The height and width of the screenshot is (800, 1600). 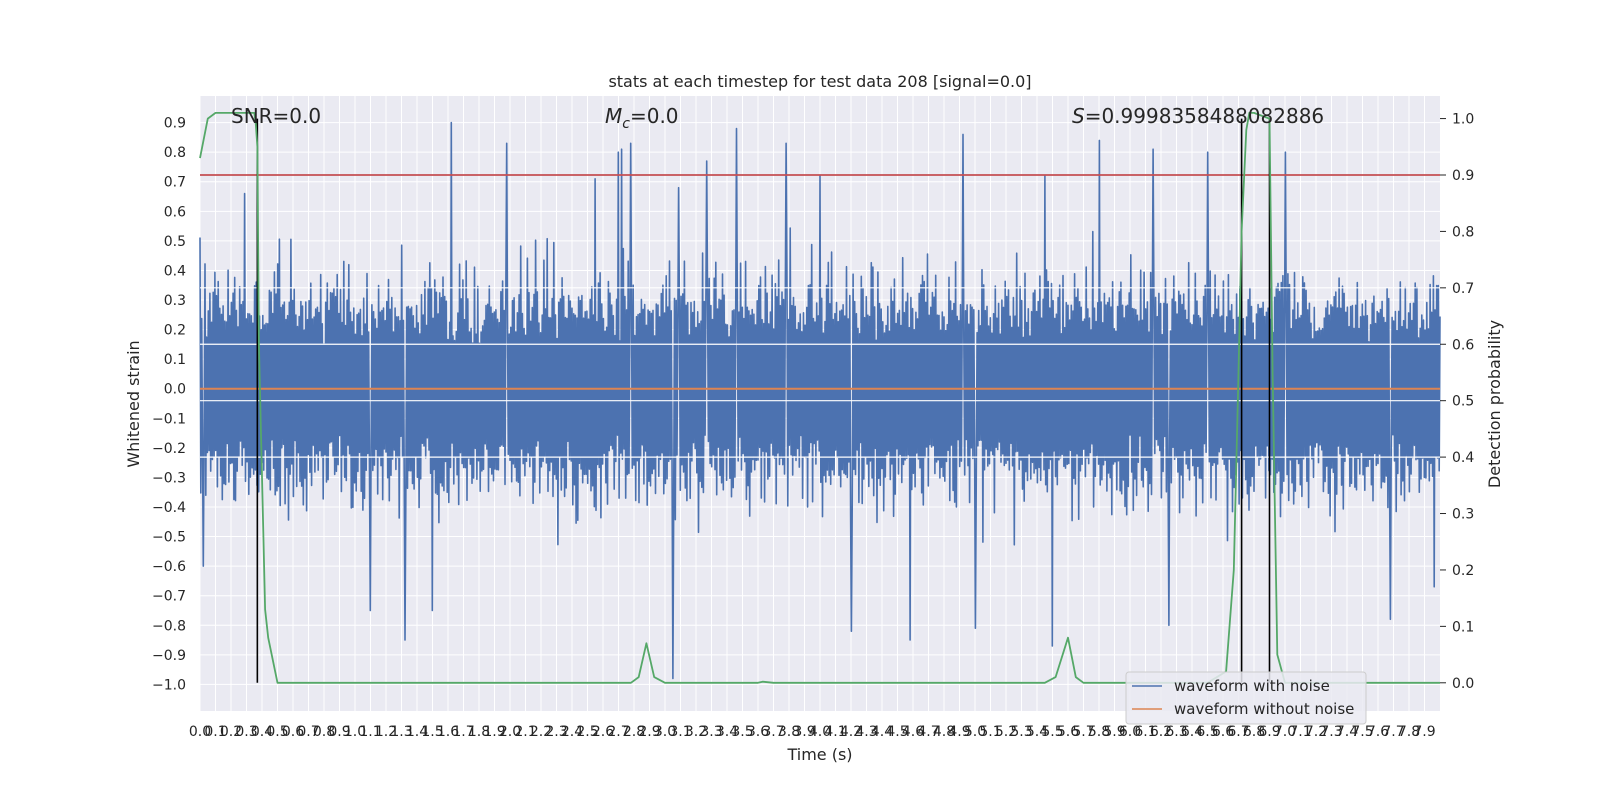 I want to click on x-tick-label: 0.5, so click(x=277, y=732).